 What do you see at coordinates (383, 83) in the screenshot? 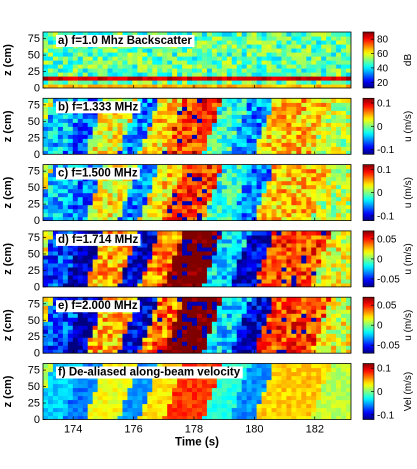
I see `colorbar-tick-label: 20` at bounding box center [383, 83].